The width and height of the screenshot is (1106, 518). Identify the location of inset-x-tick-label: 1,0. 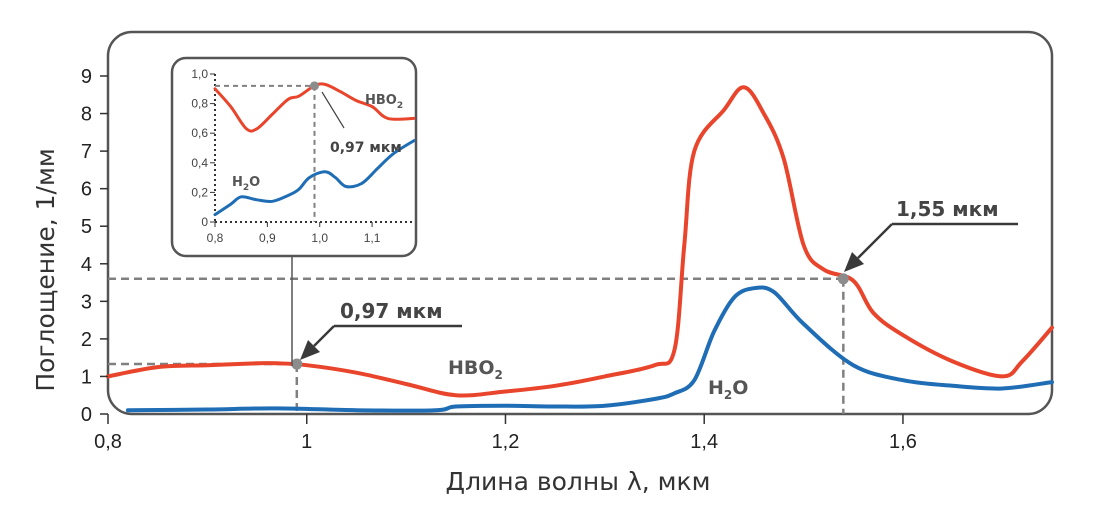
(319, 238).